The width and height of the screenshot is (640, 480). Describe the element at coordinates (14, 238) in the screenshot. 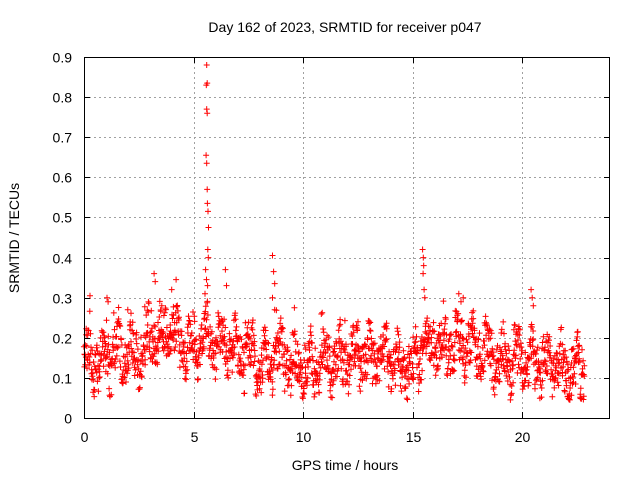

I see `y-axis-label: SRMTID / TECUs` at that location.